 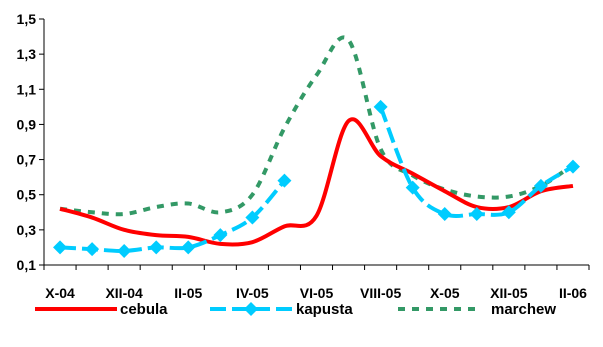 What do you see at coordinates (509, 293) in the screenshot?
I see `x-tick-label: XII-05` at bounding box center [509, 293].